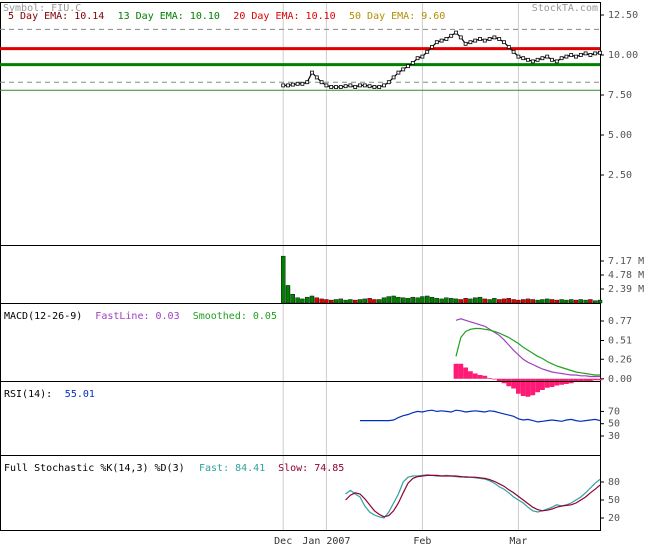 Image resolution: width=655 pixels, height=546 pixels. What do you see at coordinates (620, 135) in the screenshot?
I see `y-tick-label: 5.00` at bounding box center [620, 135].